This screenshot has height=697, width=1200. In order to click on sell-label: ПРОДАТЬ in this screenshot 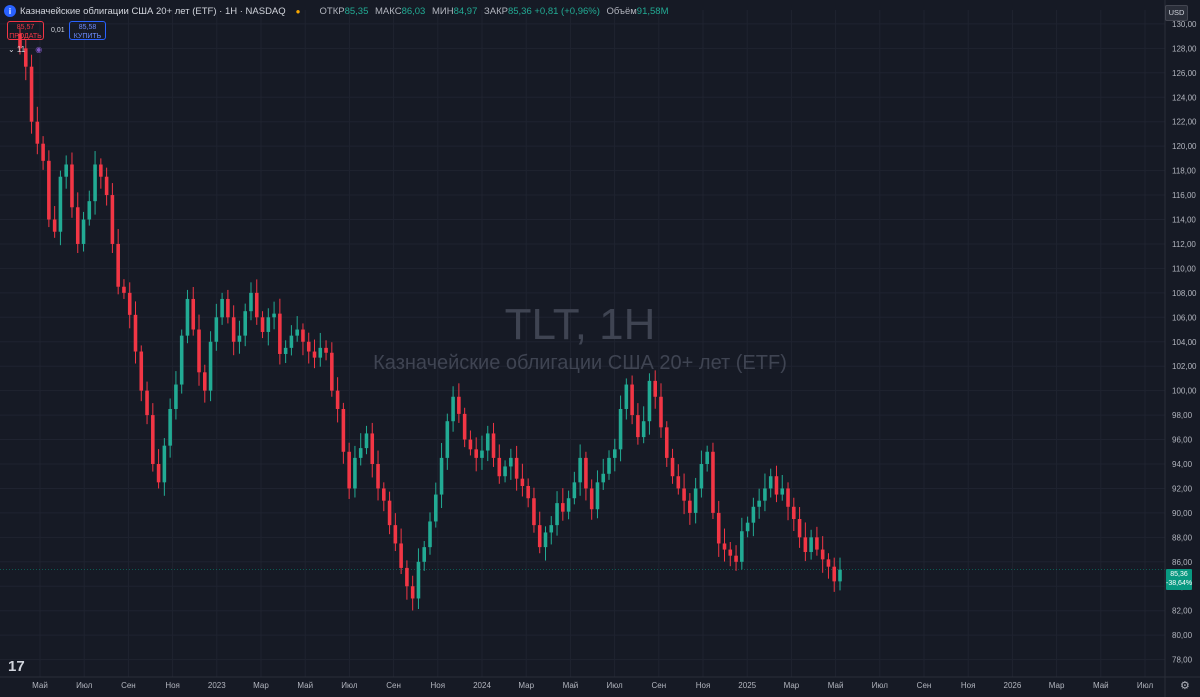, I will do `click(25, 36)`.